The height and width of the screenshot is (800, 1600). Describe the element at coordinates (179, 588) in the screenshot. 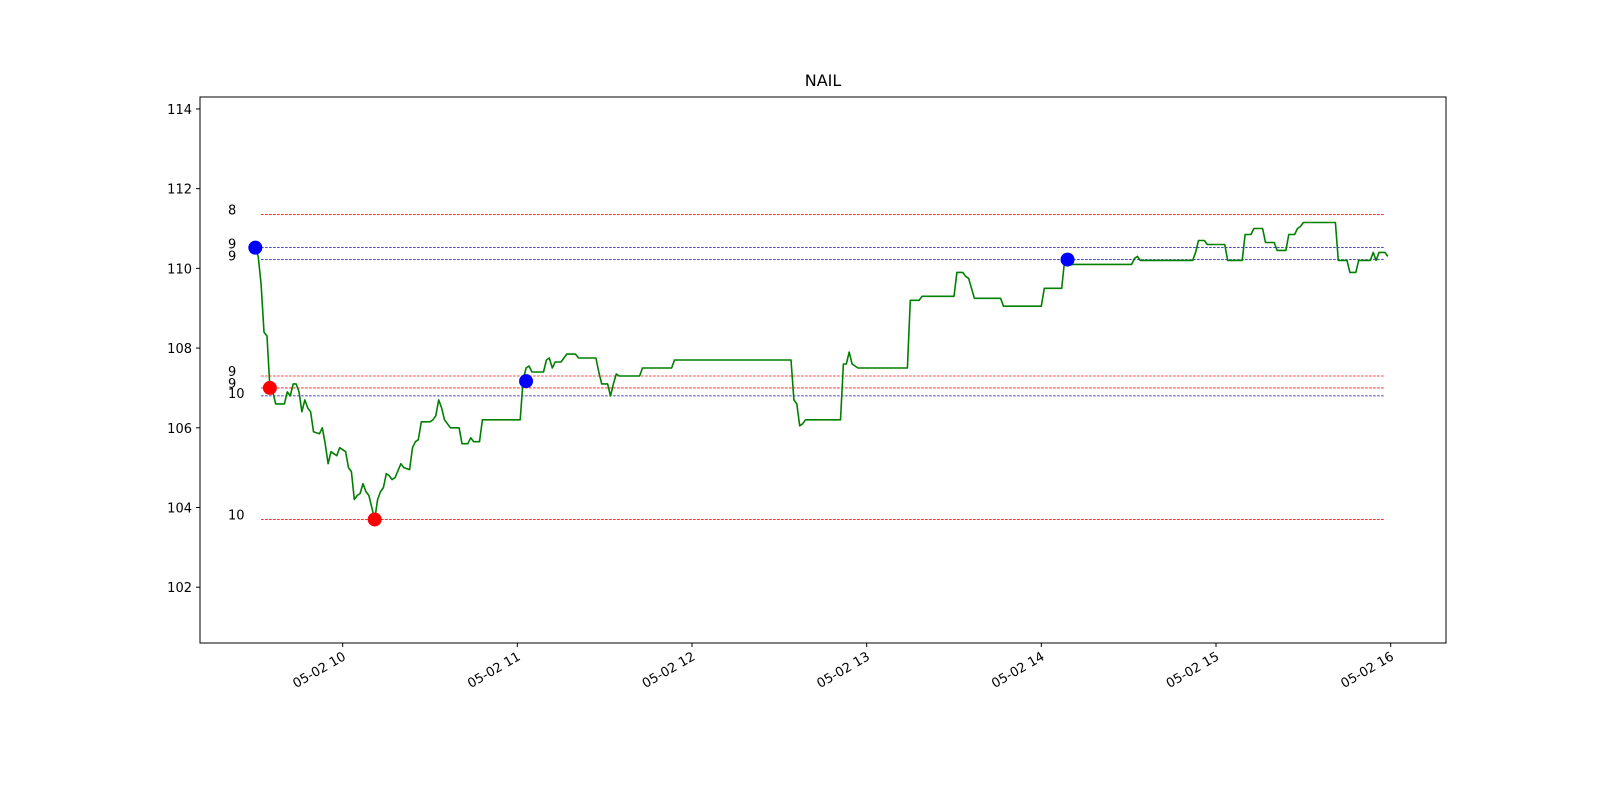

I see `y-tick-label: 102` at that location.